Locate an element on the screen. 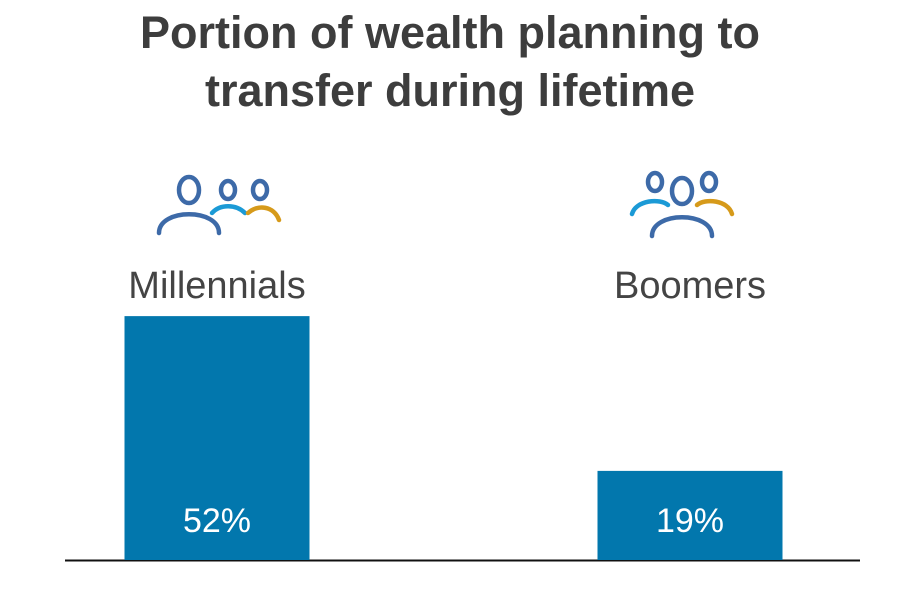 This screenshot has width=900, height=600. category-label: Boomers is located at coordinates (690, 286).